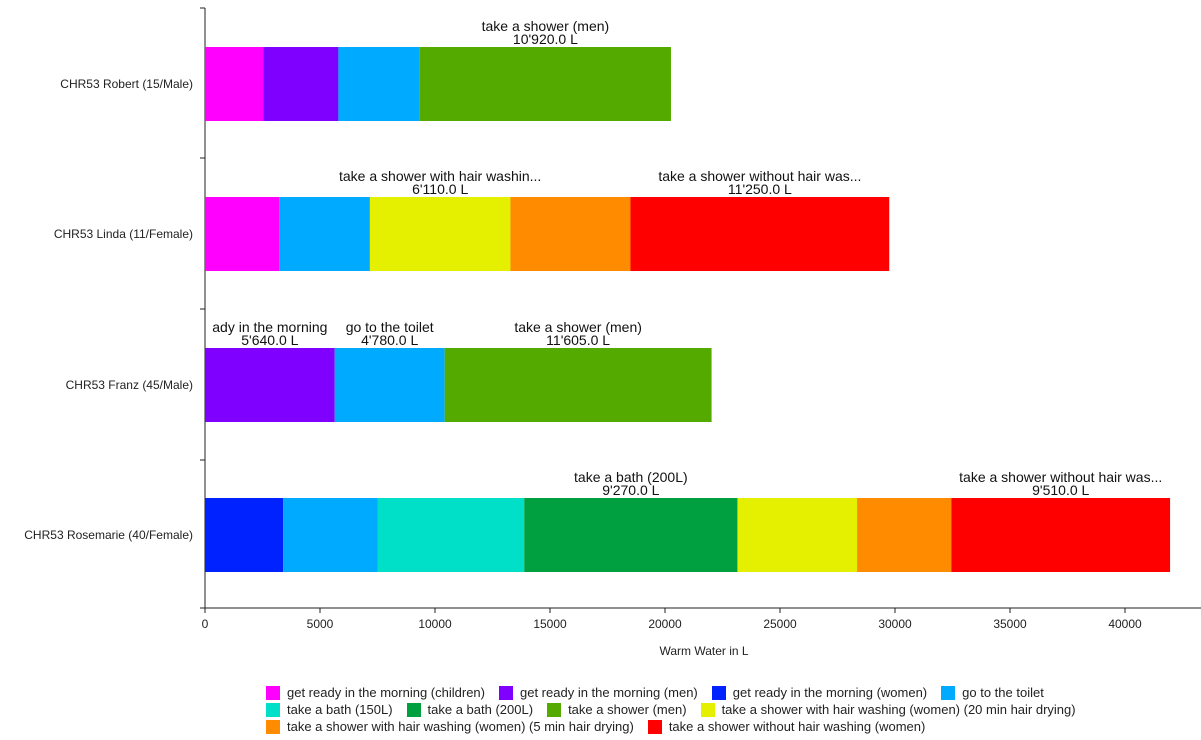  Describe the element at coordinates (665, 624) in the screenshot. I see `x-tick-label: 20000` at that location.